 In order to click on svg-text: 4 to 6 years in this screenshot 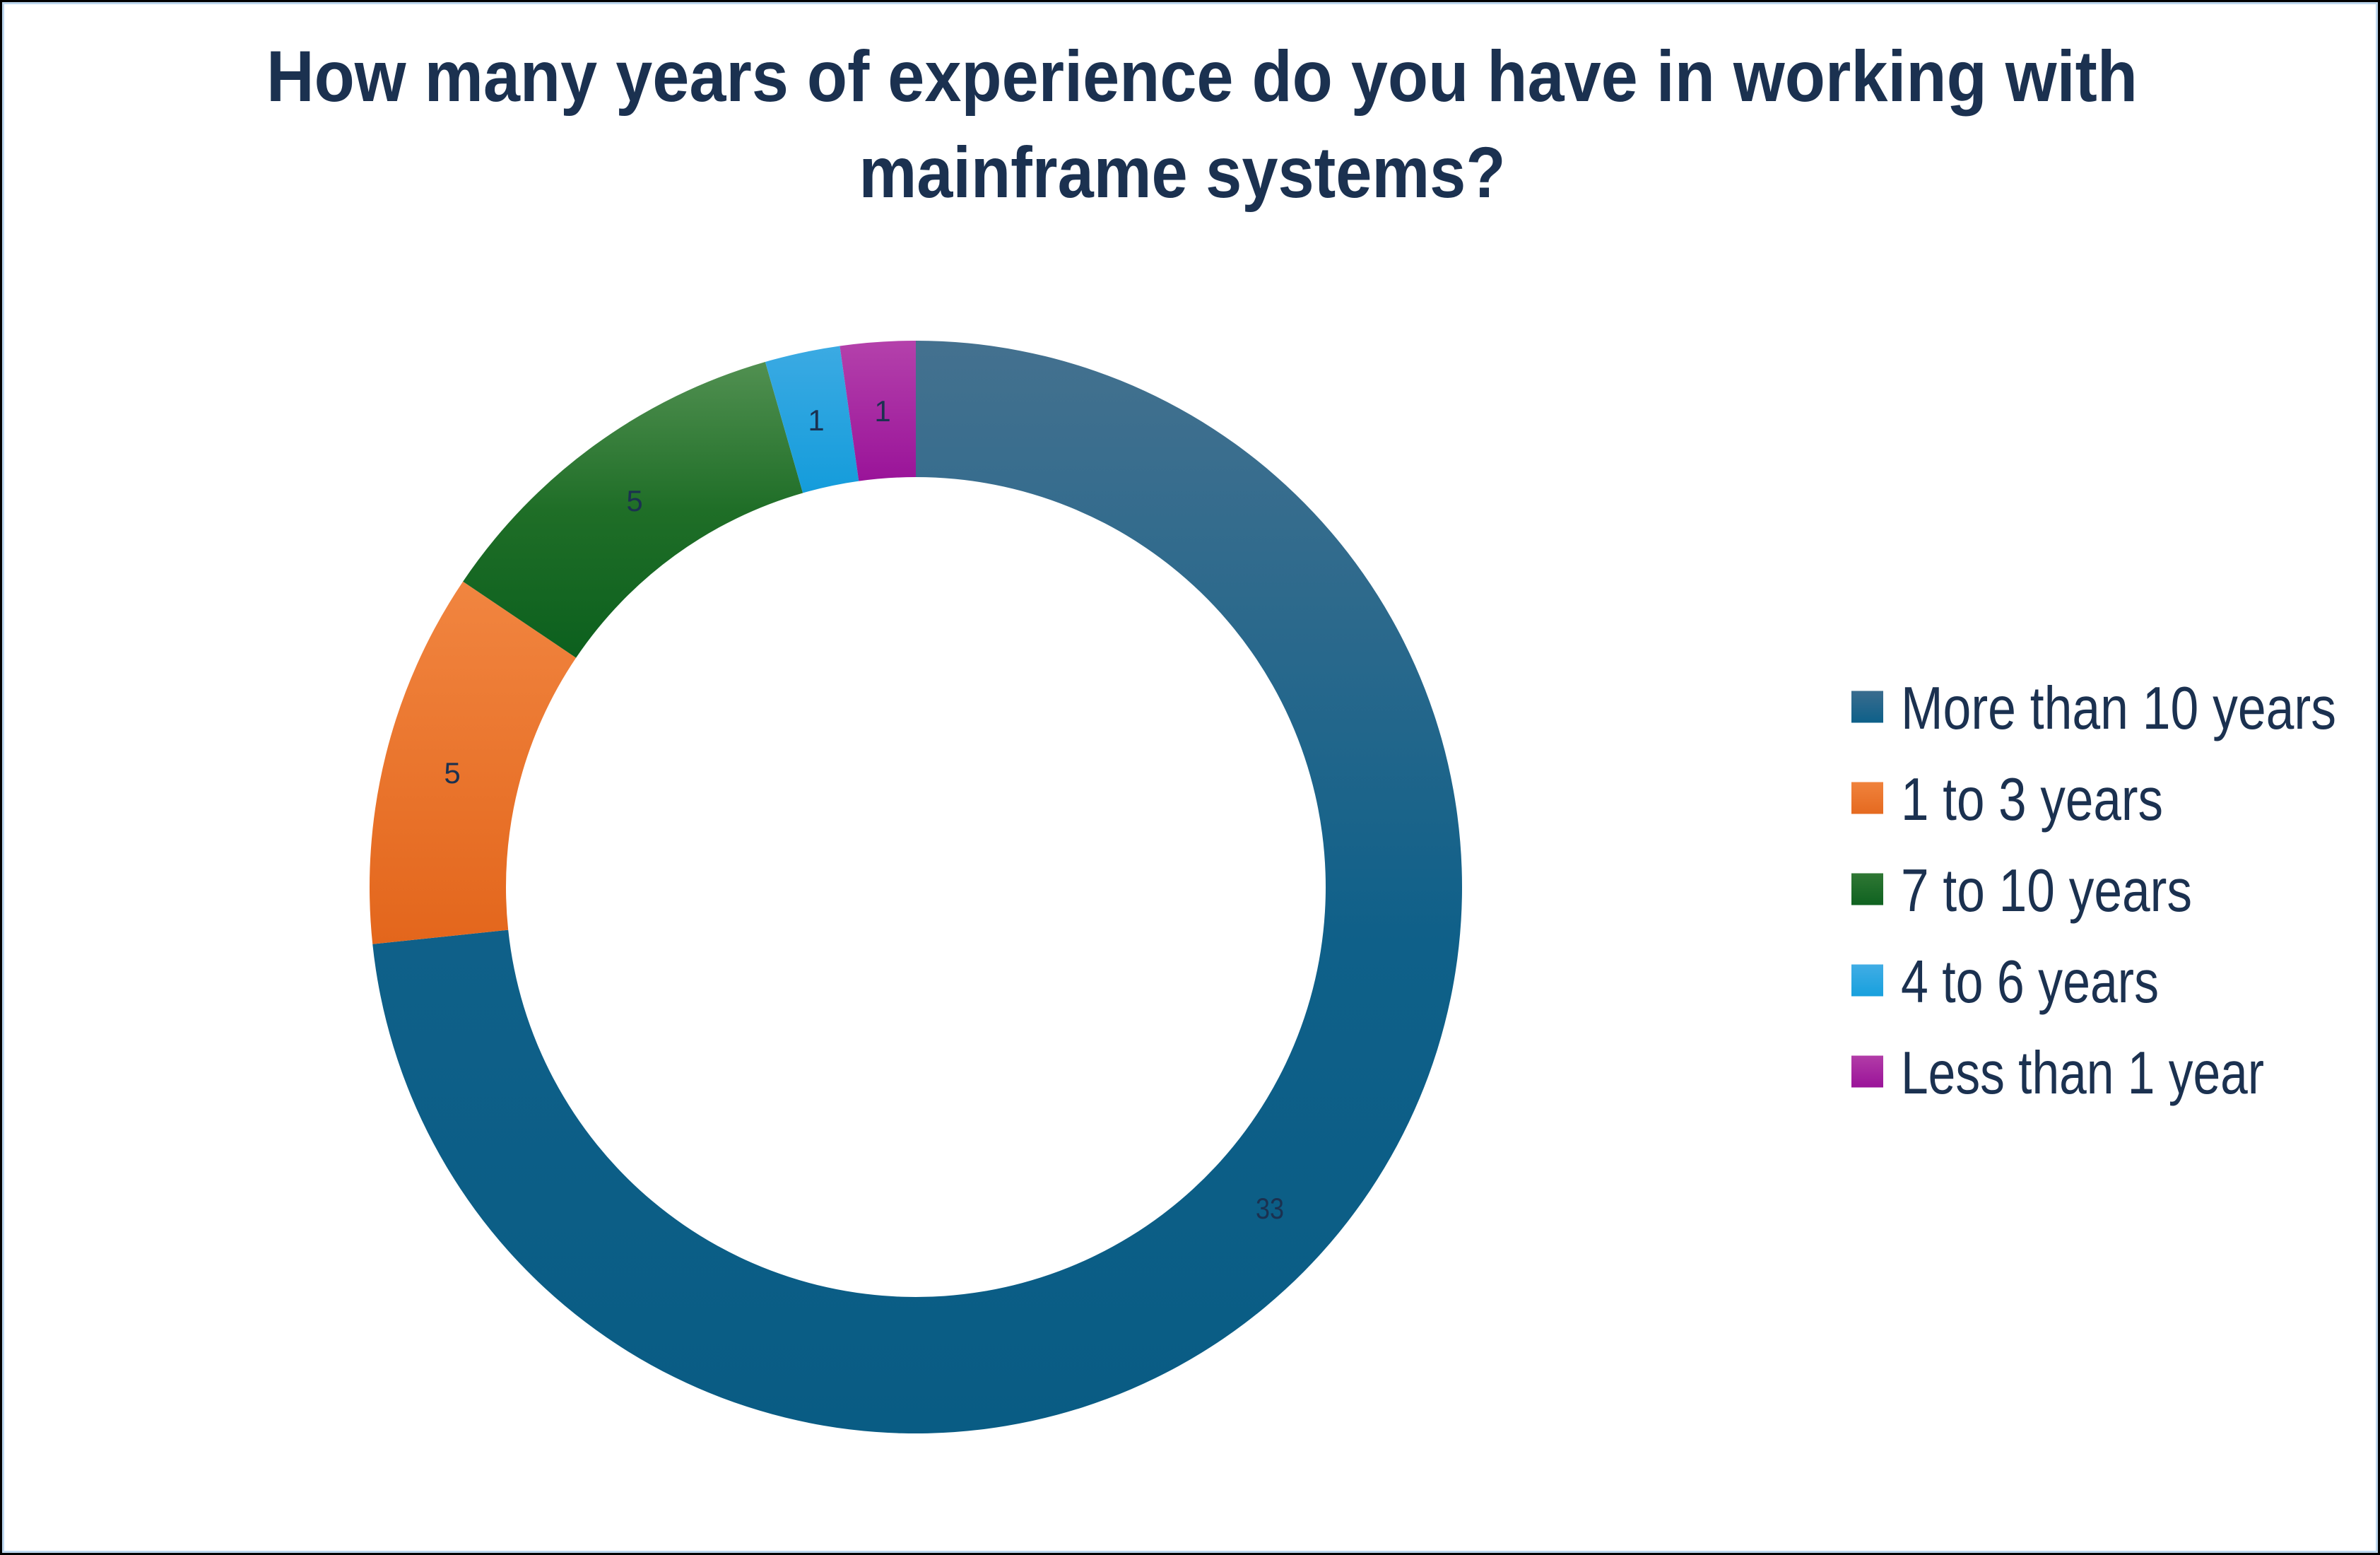, I will do `click(2030, 982)`.